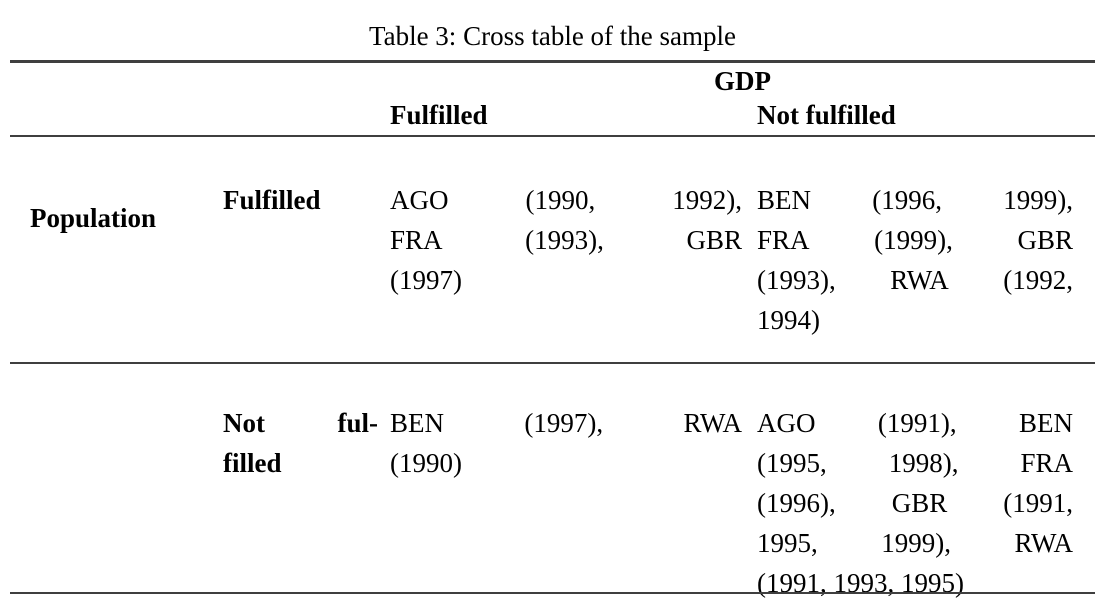 The image size is (1114, 614). What do you see at coordinates (552, 61) in the screenshot?
I see `table-top-rule` at bounding box center [552, 61].